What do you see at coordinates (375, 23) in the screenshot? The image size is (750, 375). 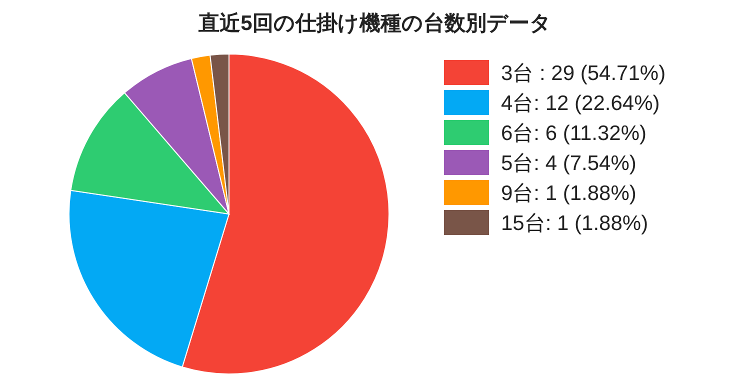 I see `chart-title: 直近5回の仕掛け機種の台数別データ` at bounding box center [375, 23].